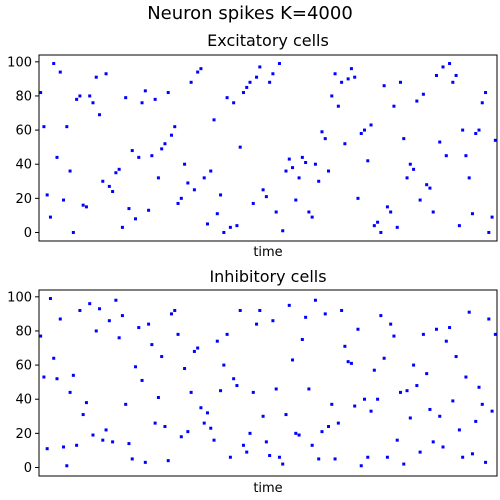 This screenshot has width=500, height=500. I want to click on figure-suptitle: Neuron spikes K=4000, so click(250, 13).